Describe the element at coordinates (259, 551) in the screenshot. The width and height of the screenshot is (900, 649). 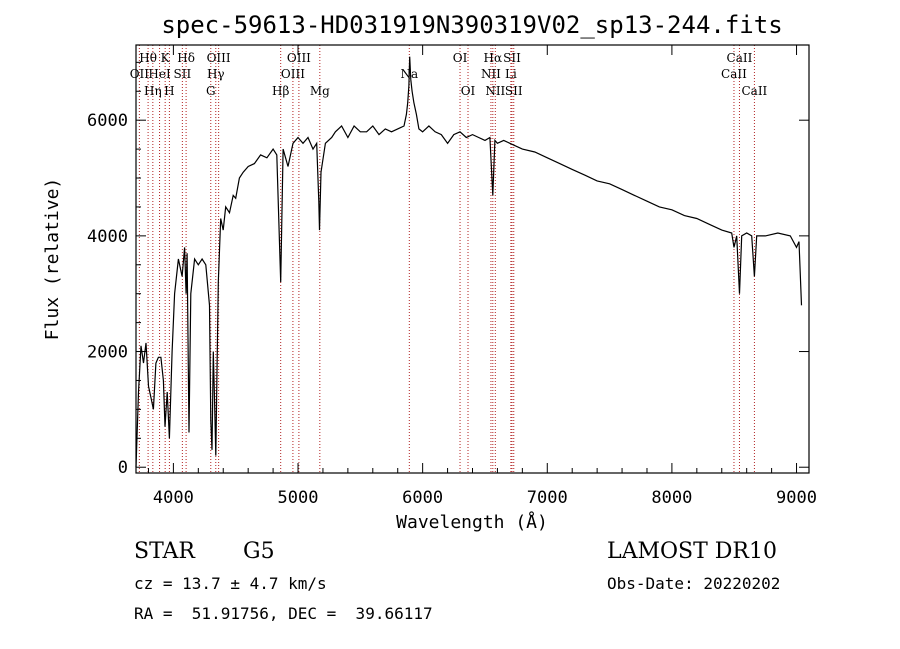
I see `object-subclass: G5` at that location.